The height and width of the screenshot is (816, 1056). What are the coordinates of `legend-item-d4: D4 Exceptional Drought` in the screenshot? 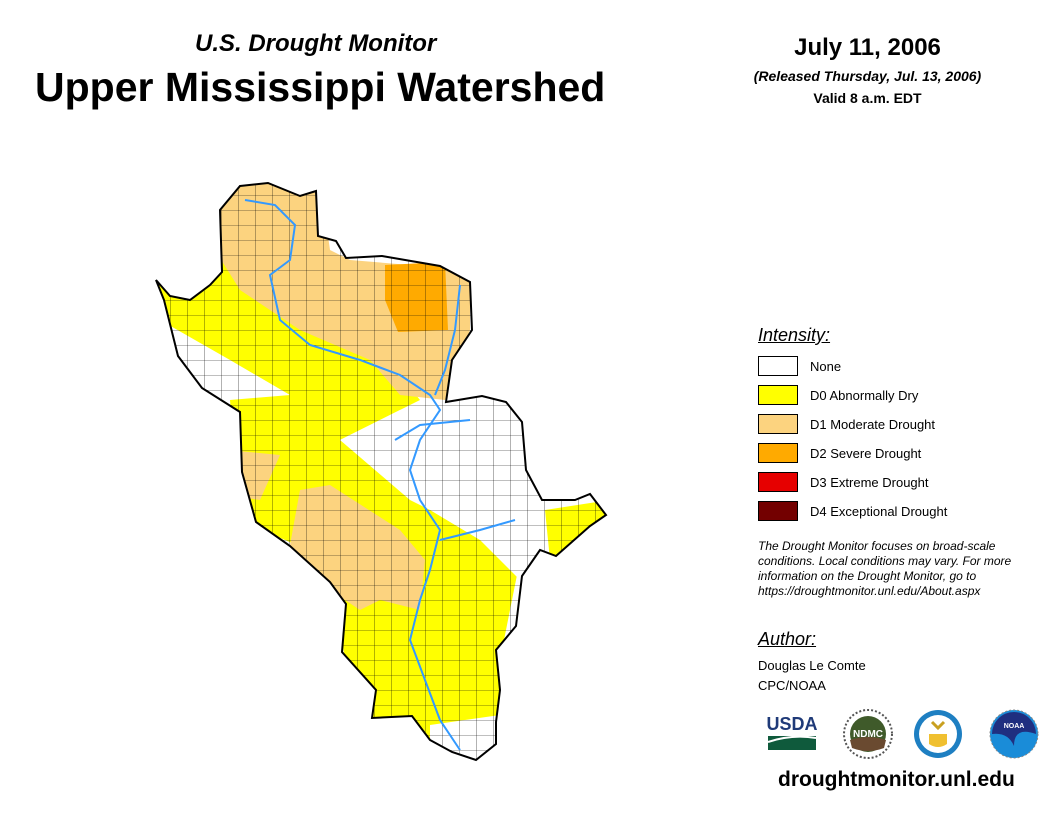 It's located at (852, 511).